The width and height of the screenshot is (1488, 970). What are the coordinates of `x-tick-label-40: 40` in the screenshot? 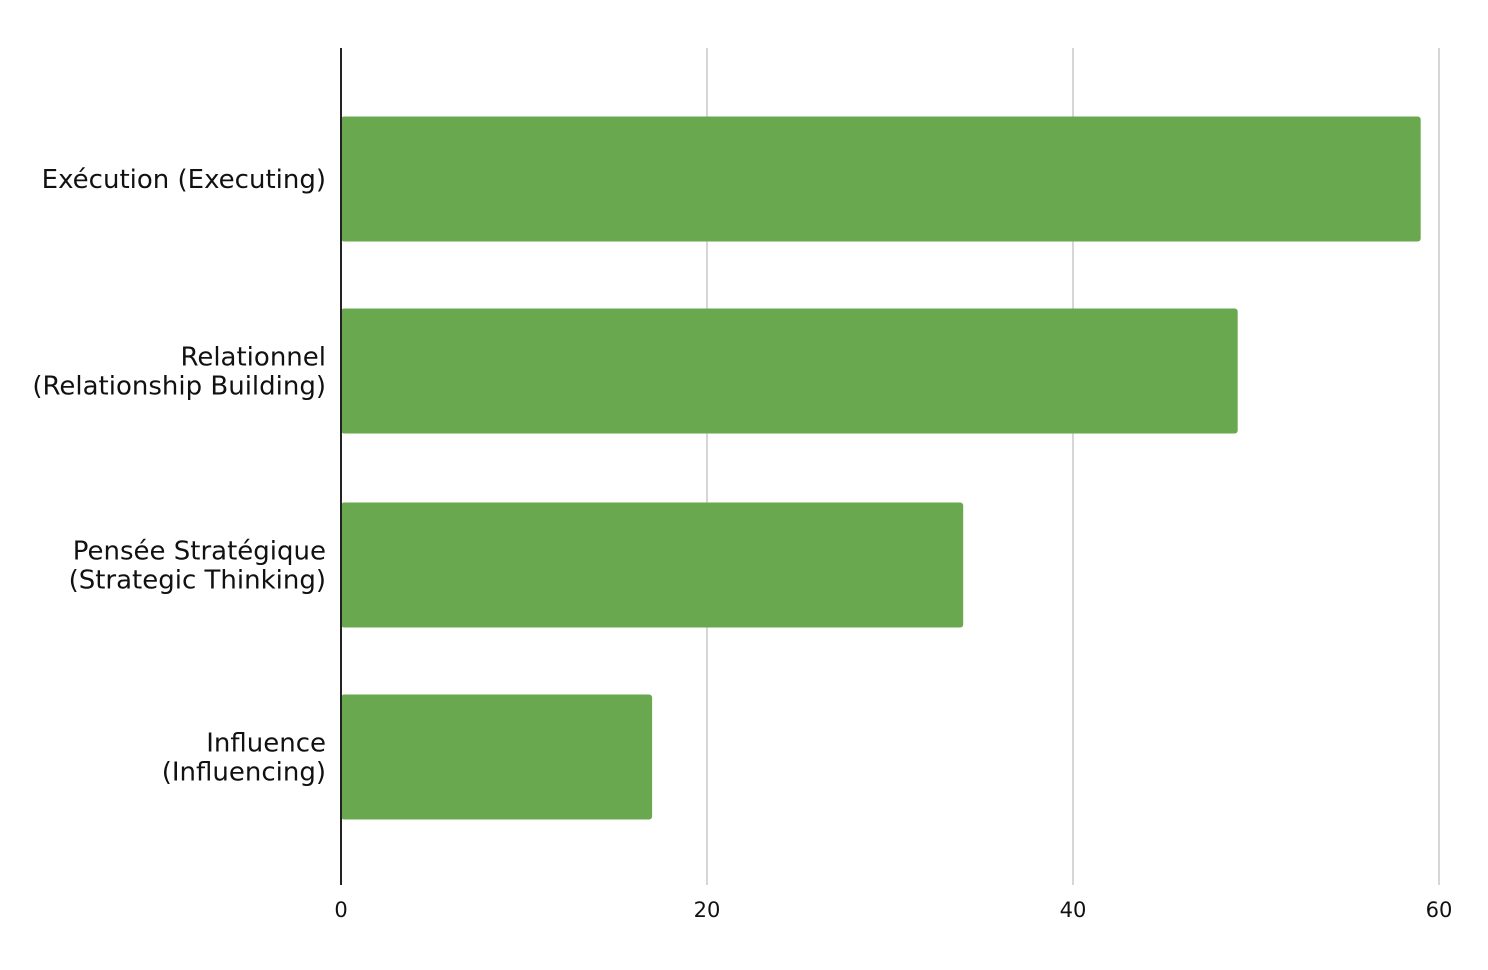 It's located at (1073, 910).